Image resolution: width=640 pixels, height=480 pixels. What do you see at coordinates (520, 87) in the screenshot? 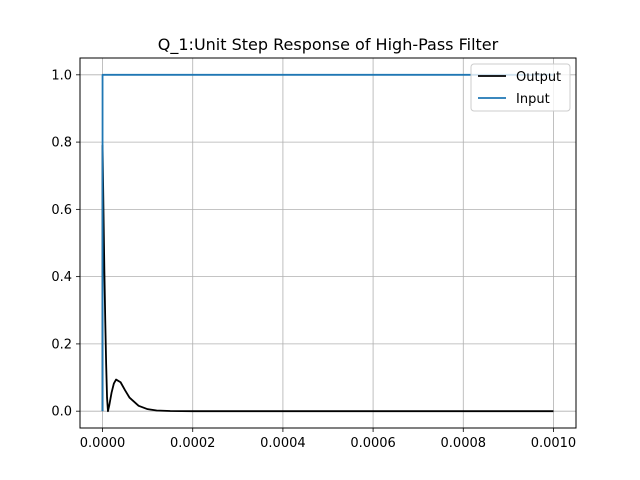
I see `legend: Output Input` at bounding box center [520, 87].